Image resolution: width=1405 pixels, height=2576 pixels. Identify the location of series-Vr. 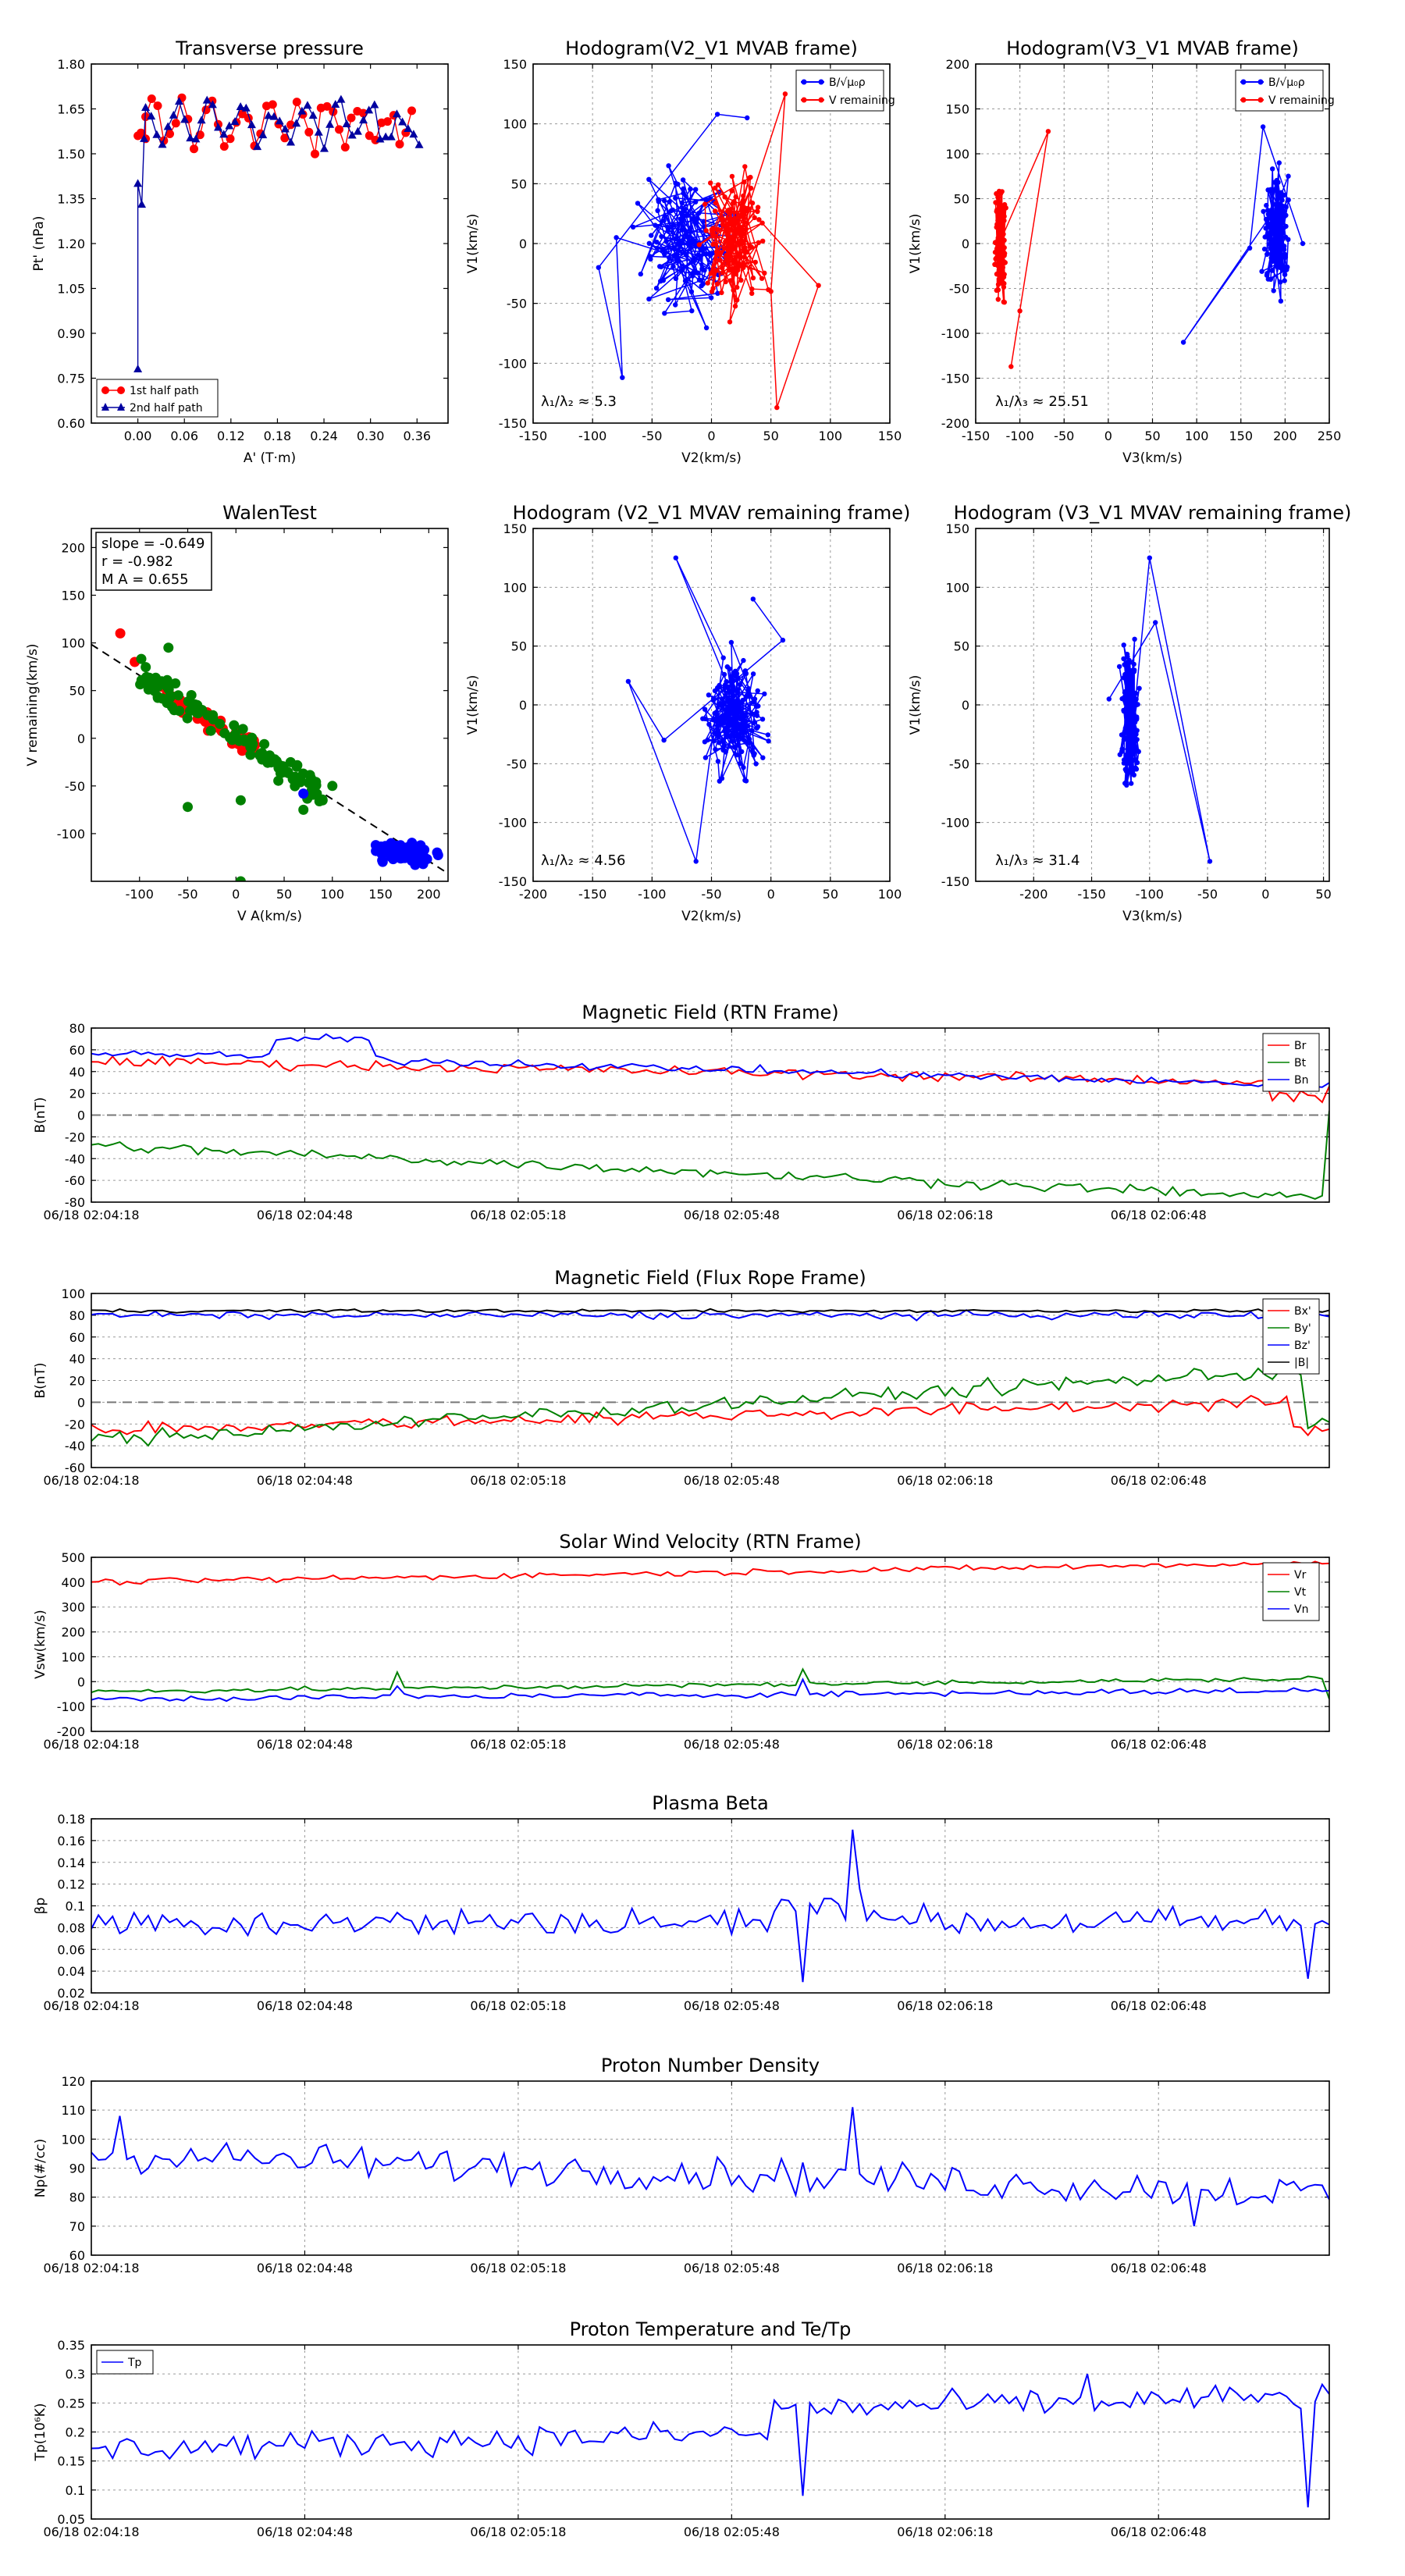
(710, 1573).